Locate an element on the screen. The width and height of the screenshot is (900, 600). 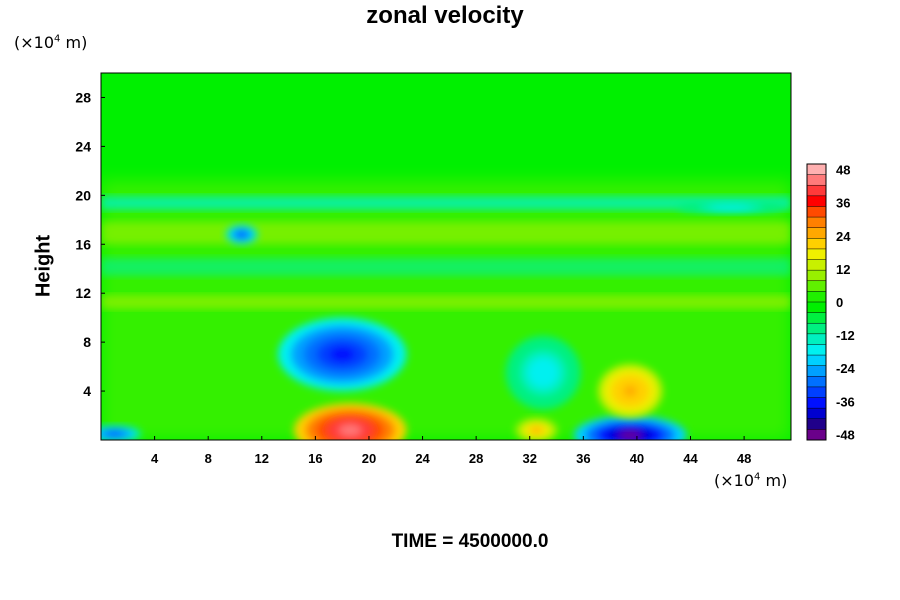
y-tick-label: 12 is located at coordinates (83, 293).